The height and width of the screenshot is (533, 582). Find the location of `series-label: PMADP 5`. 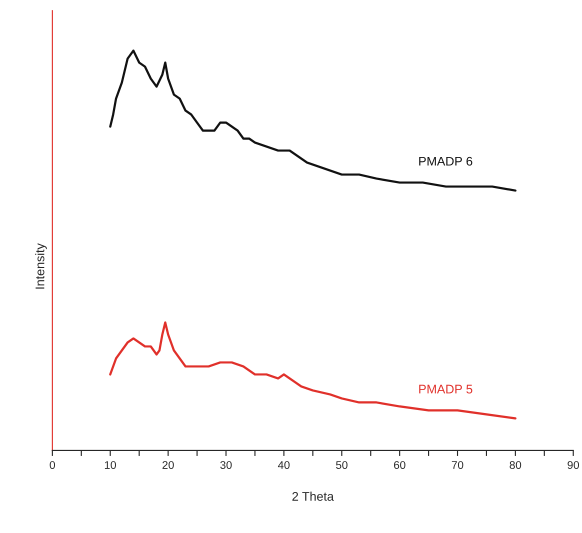

series-label: PMADP 5 is located at coordinates (445, 389).